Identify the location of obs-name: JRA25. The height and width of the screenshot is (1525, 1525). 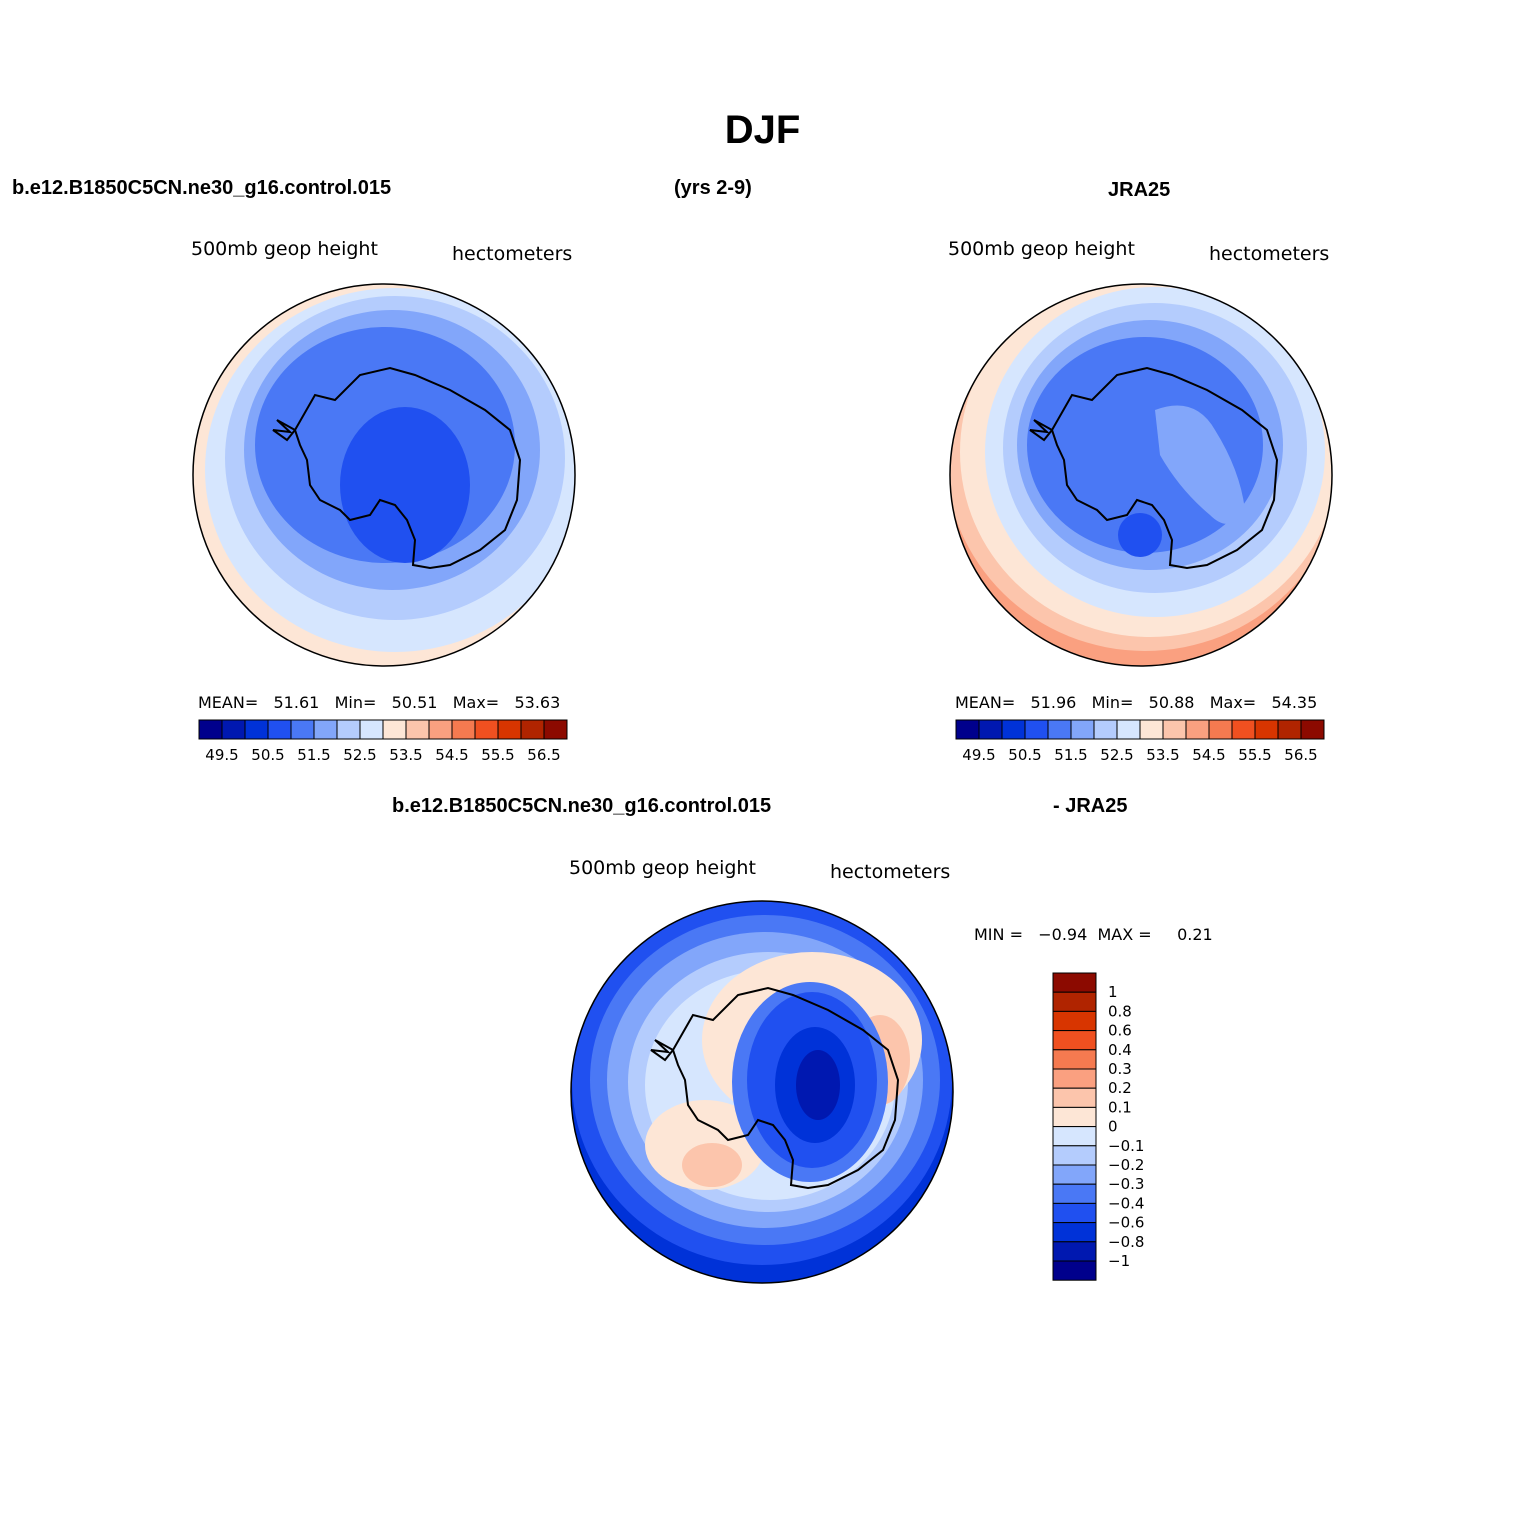
(1139, 190).